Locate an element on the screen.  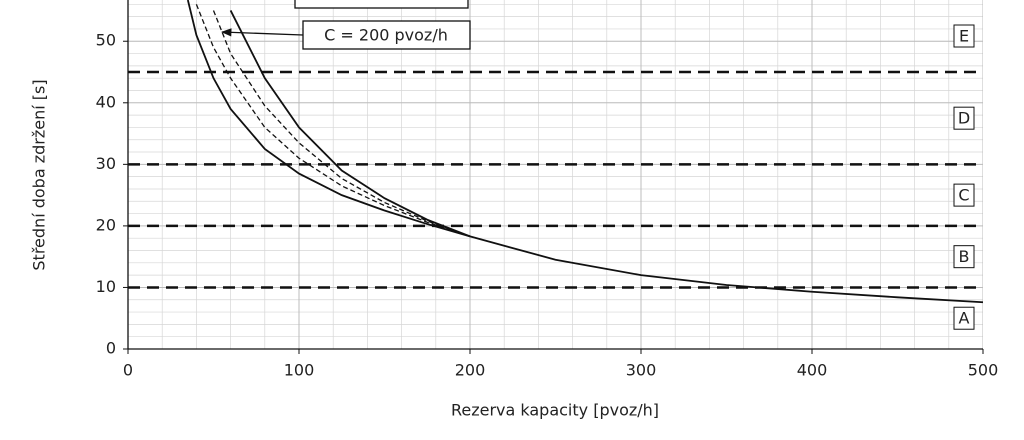
x-tick-label: 400 is located at coordinates (812, 370).